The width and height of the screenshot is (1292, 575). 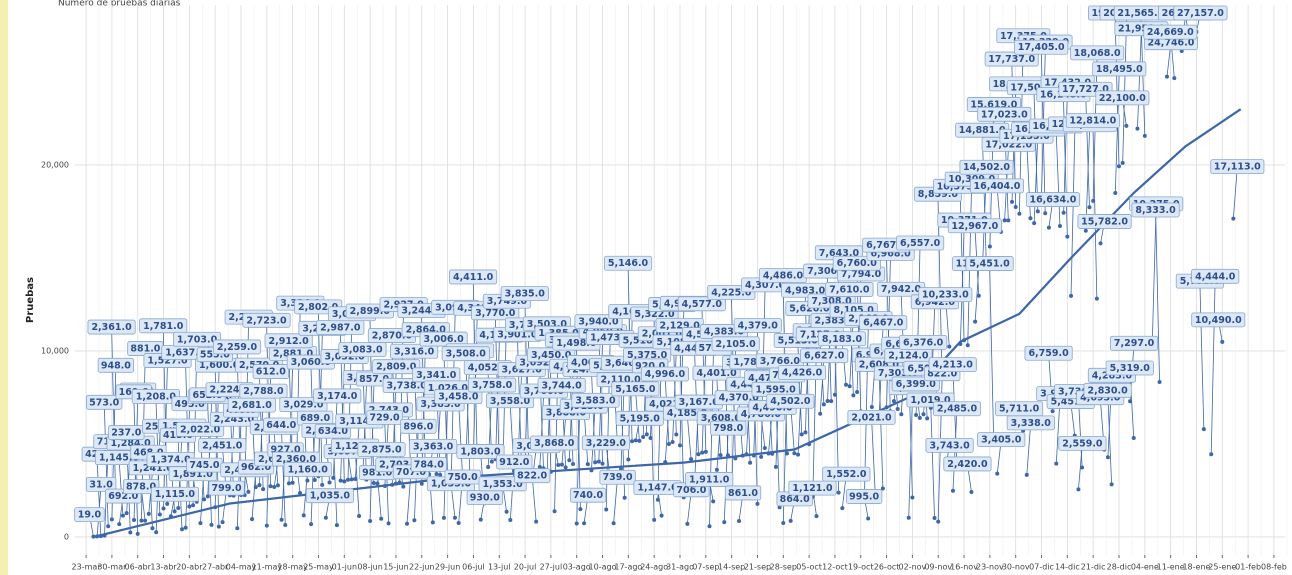 What do you see at coordinates (996, 186) in the screenshot?
I see `value-label: 16,404.0` at bounding box center [996, 186].